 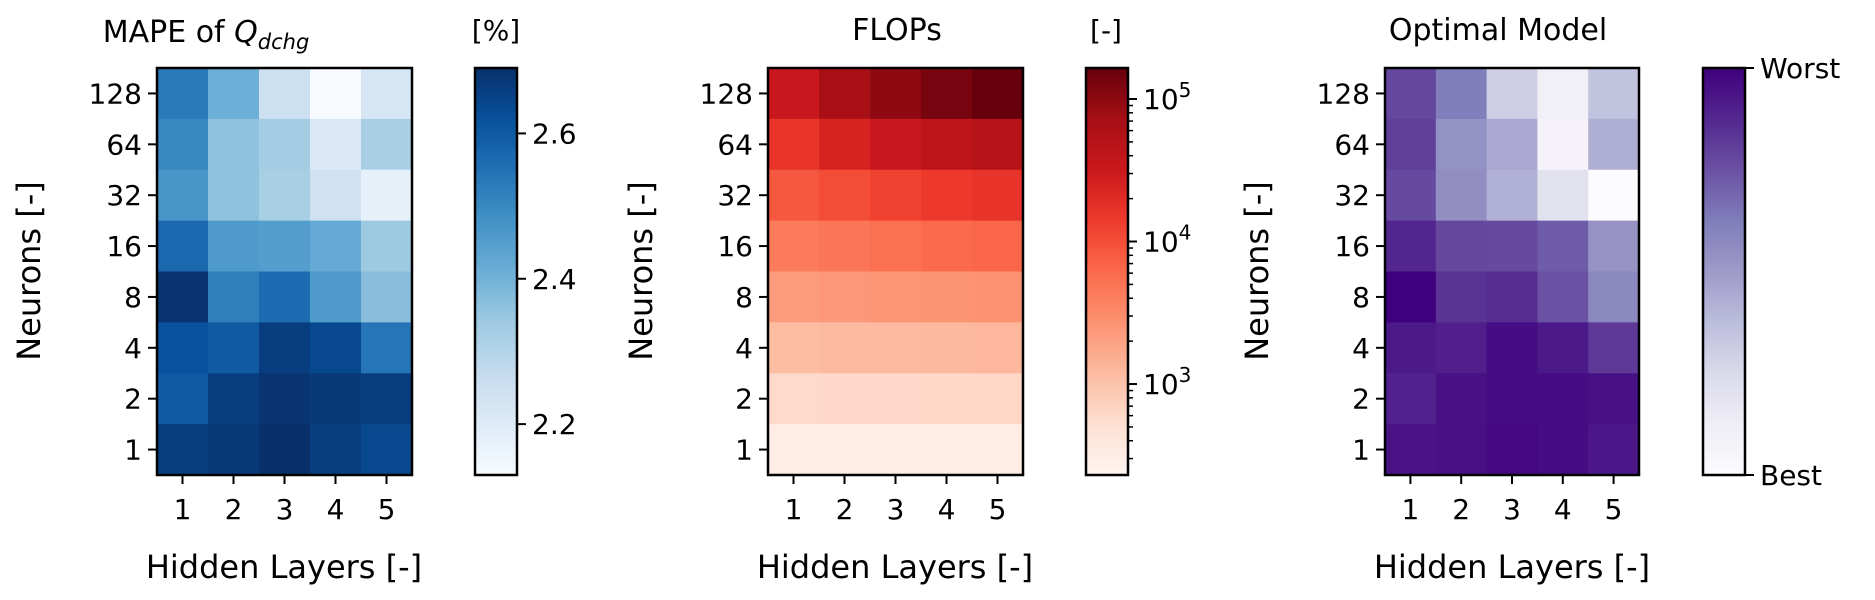 What do you see at coordinates (1159, 269) in the screenshot?
I see `flops-colorbar-ticks: 103 104 105` at bounding box center [1159, 269].